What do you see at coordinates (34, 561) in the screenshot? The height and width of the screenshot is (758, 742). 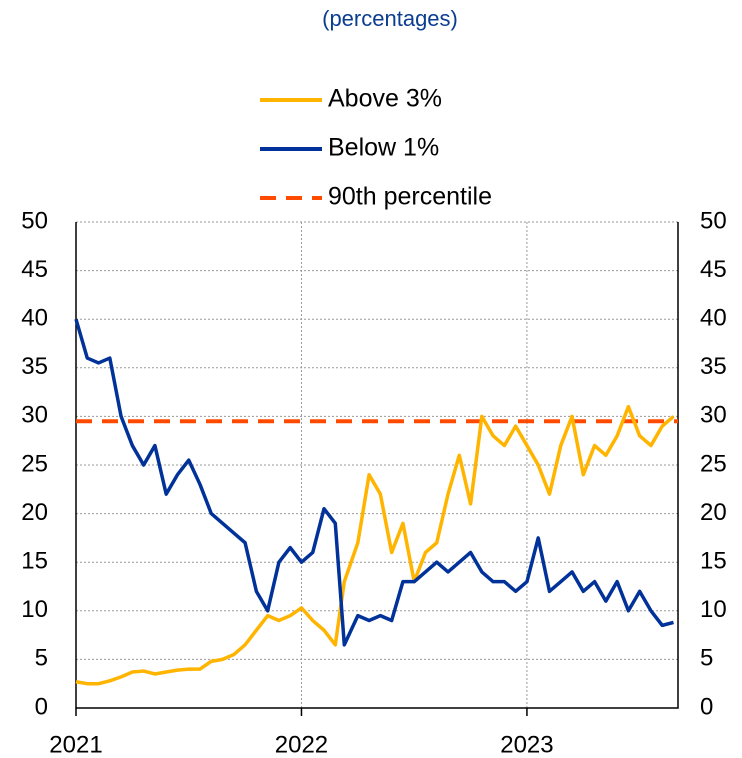 I see `y-tick-label: 15` at bounding box center [34, 561].